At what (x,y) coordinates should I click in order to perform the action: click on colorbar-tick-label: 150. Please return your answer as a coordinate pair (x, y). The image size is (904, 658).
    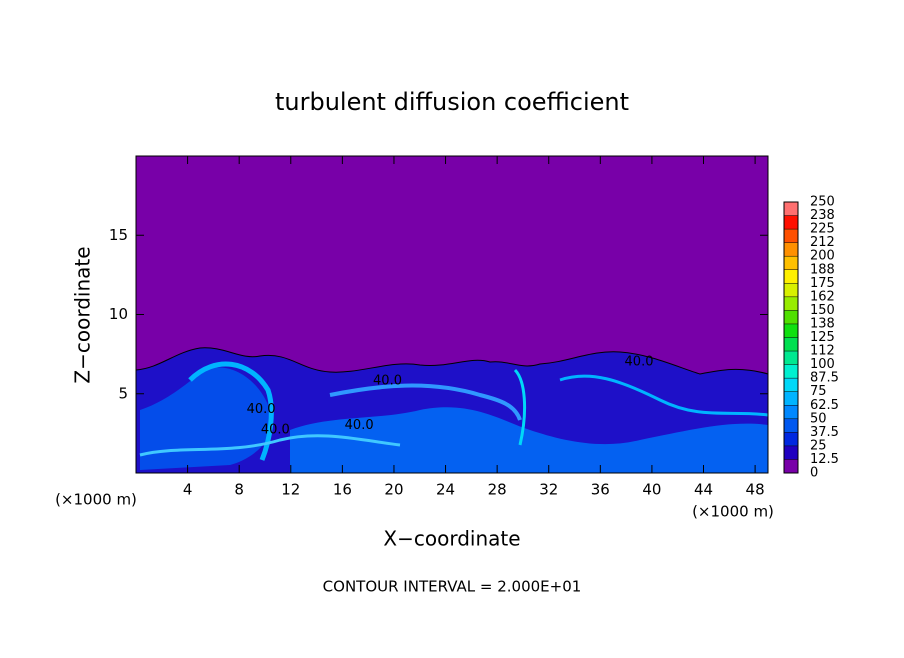
    Looking at the image, I should click on (822, 310).